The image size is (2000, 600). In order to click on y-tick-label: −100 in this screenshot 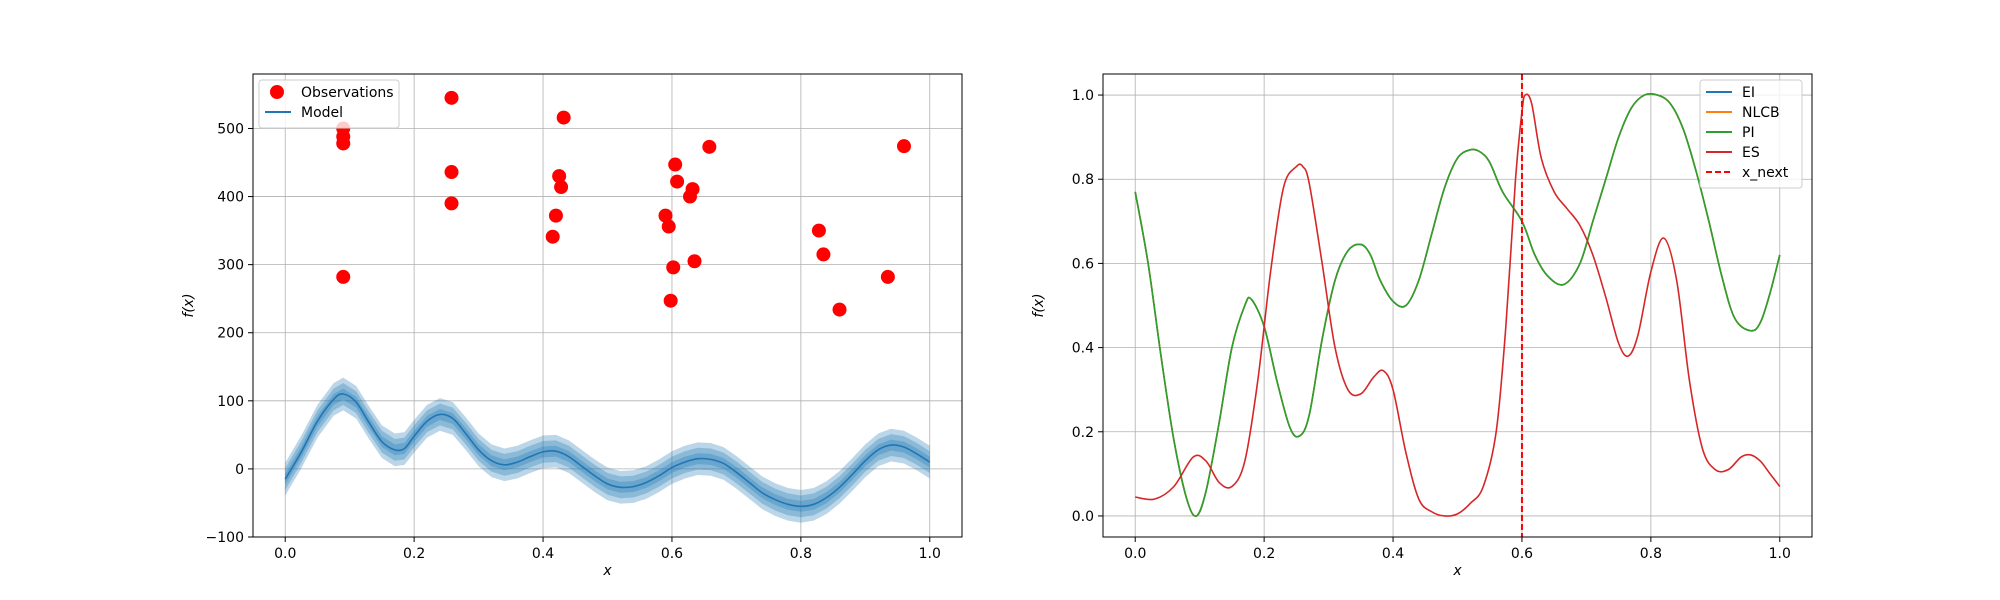, I will do `click(225, 538)`.